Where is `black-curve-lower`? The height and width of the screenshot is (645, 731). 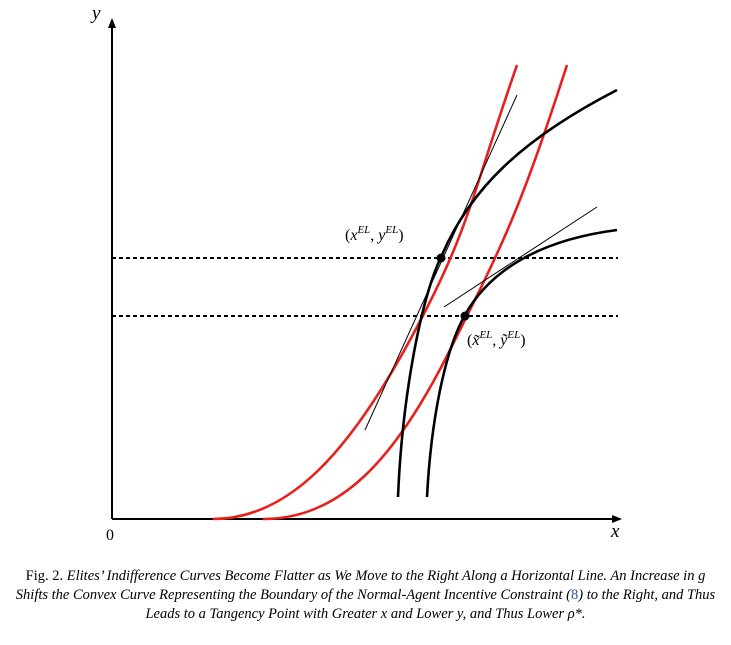
black-curve-lower is located at coordinates (521, 363).